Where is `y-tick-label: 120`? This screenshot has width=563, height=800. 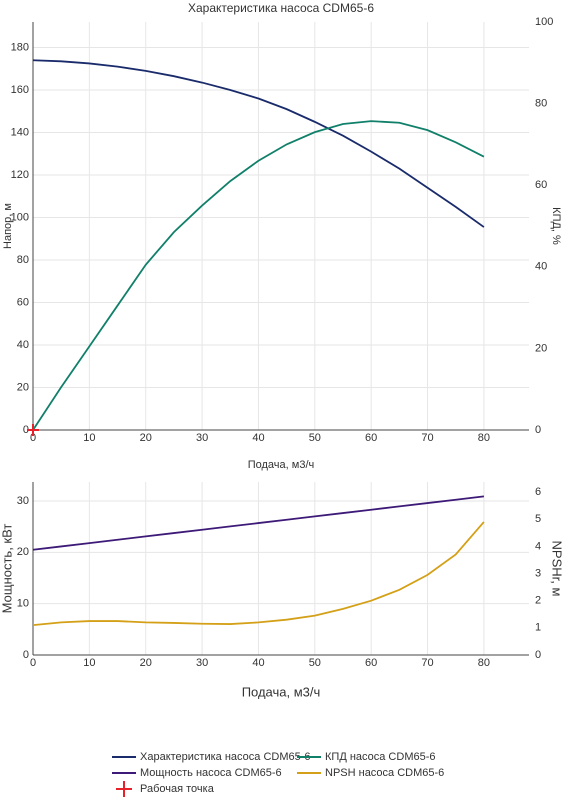 y-tick-label: 120 is located at coordinates (20, 175).